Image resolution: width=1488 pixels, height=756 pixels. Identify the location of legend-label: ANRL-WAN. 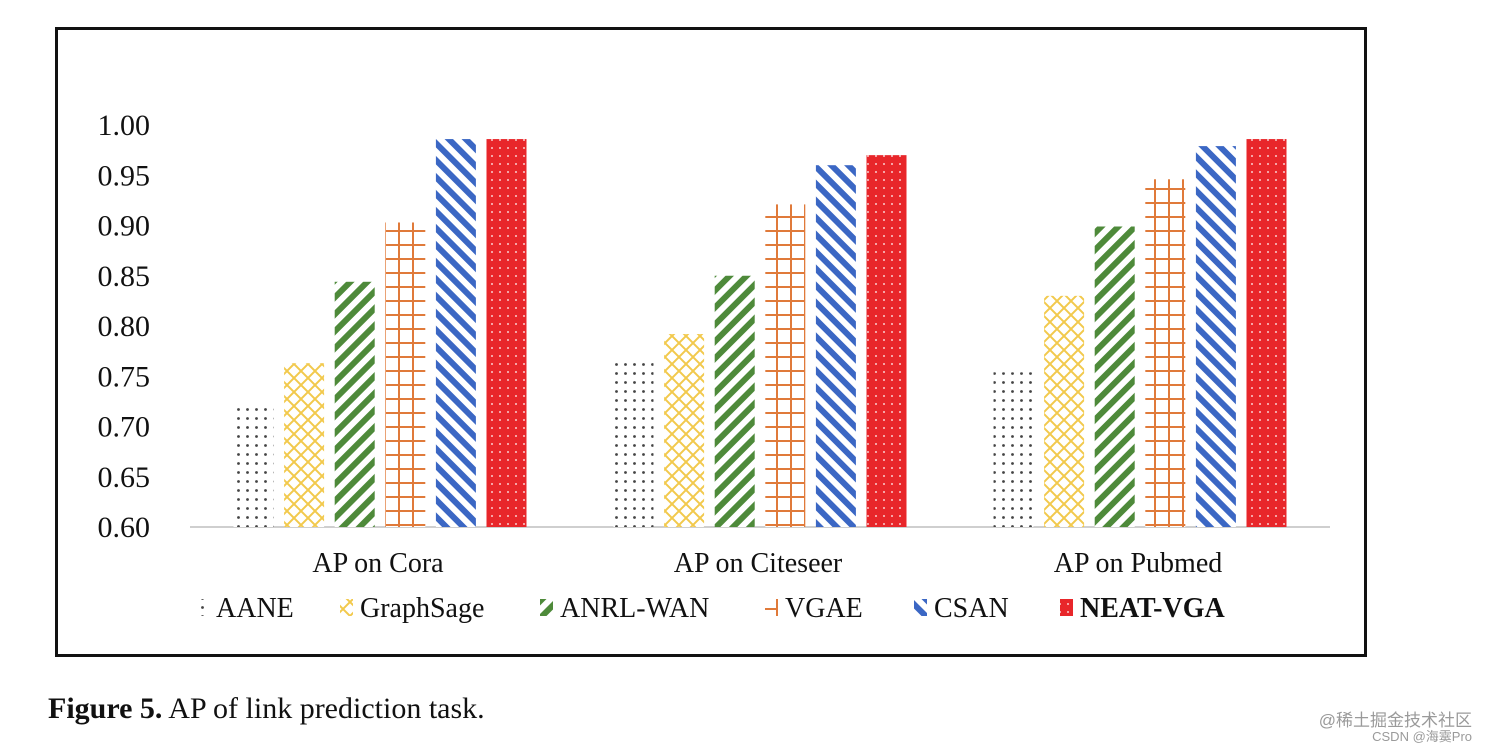
(634, 608).